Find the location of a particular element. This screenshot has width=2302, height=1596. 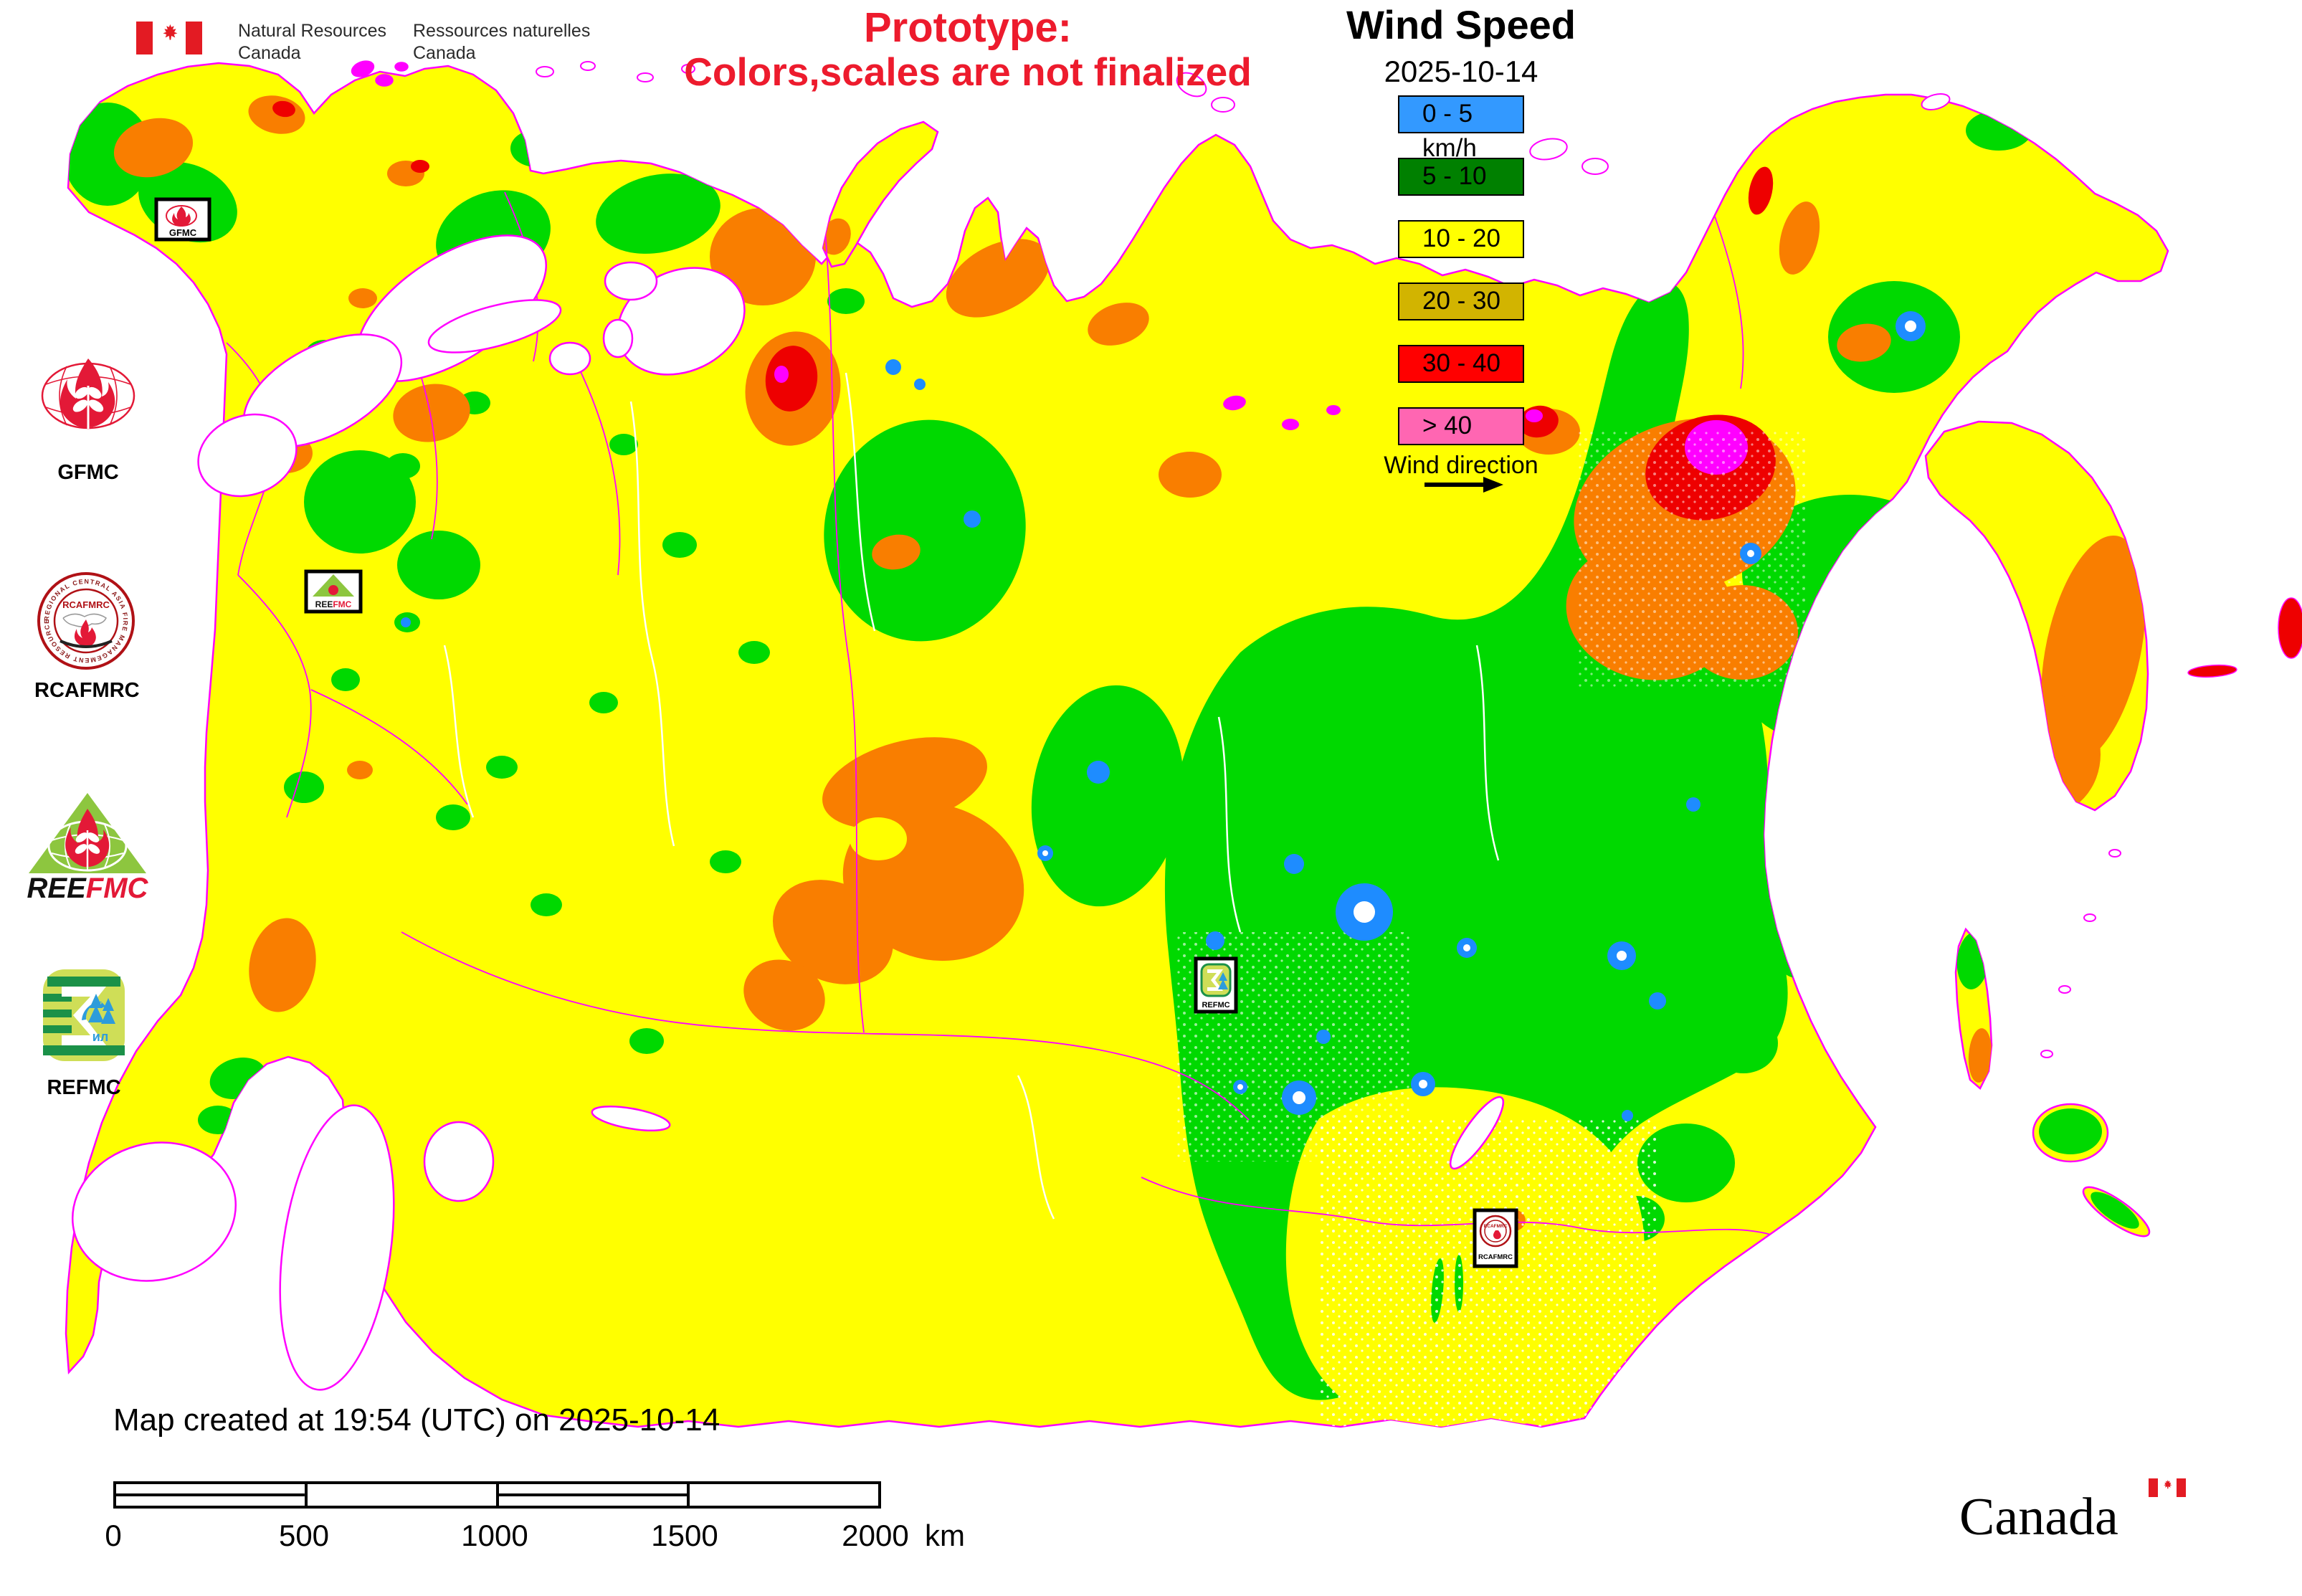

gfmc-flame-icon is located at coordinates (182, 216).